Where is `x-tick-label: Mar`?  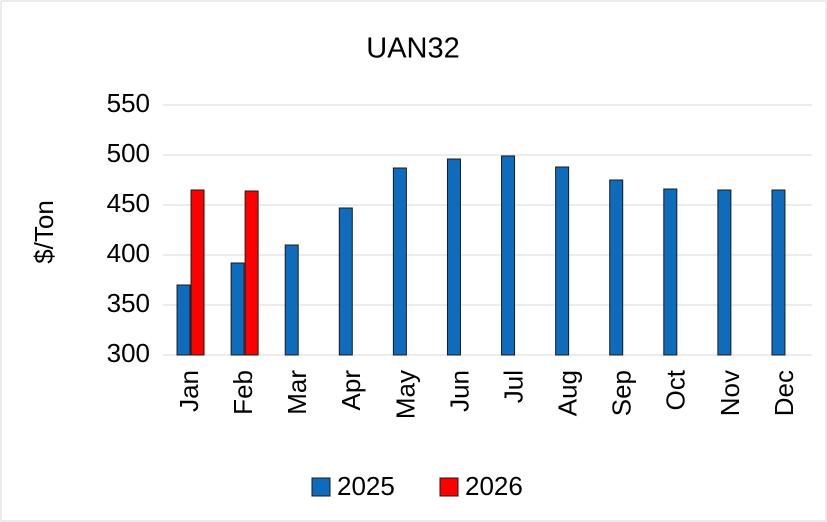
x-tick-label: Mar is located at coordinates (297, 392).